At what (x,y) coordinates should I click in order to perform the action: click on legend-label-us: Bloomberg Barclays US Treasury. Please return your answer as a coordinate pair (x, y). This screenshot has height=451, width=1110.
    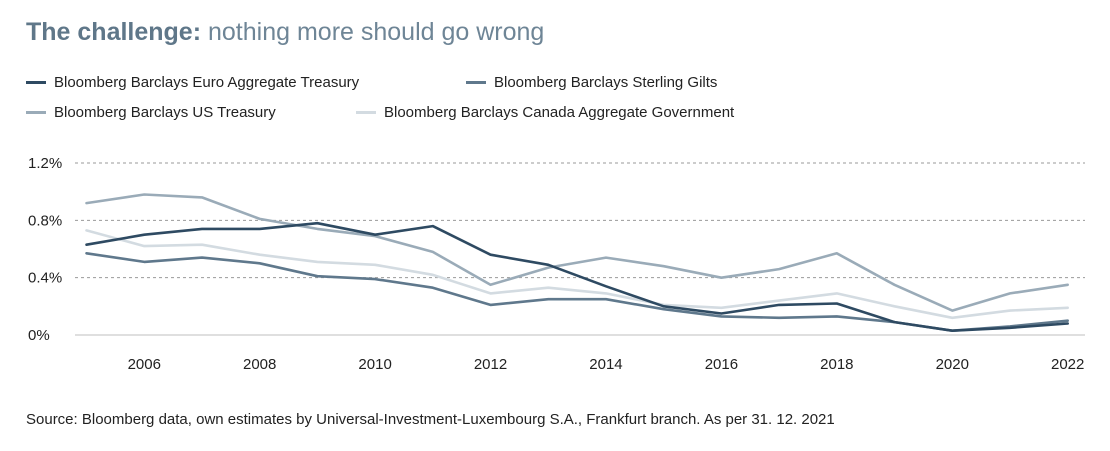
    Looking at the image, I should click on (165, 112).